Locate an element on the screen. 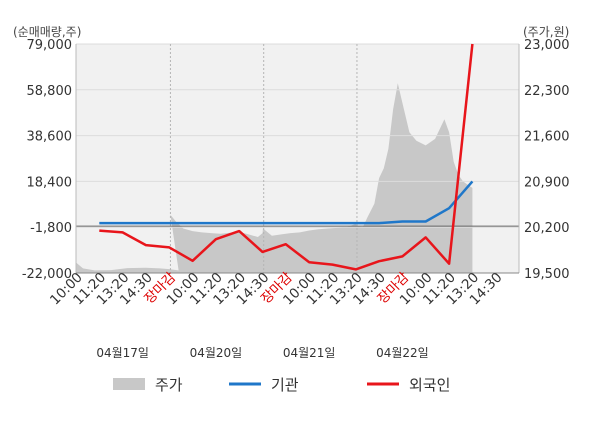  right-tick-label: 22,300 is located at coordinates (547, 91).